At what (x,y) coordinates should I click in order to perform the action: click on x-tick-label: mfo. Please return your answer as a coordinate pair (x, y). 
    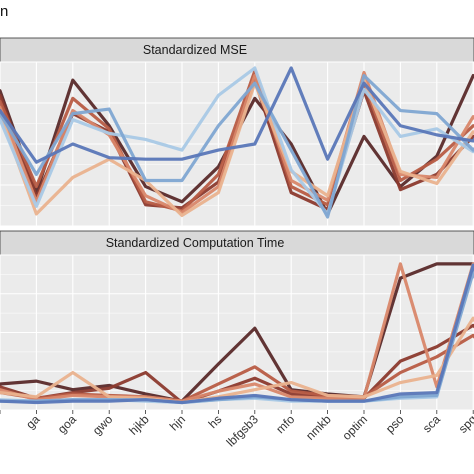
    Looking at the image, I should click on (285, 424).